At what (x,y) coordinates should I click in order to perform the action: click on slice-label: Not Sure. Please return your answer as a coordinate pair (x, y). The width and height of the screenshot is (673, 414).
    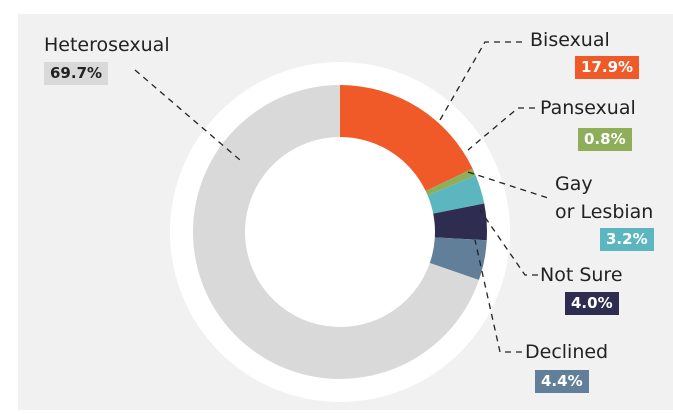
    Looking at the image, I should click on (581, 275).